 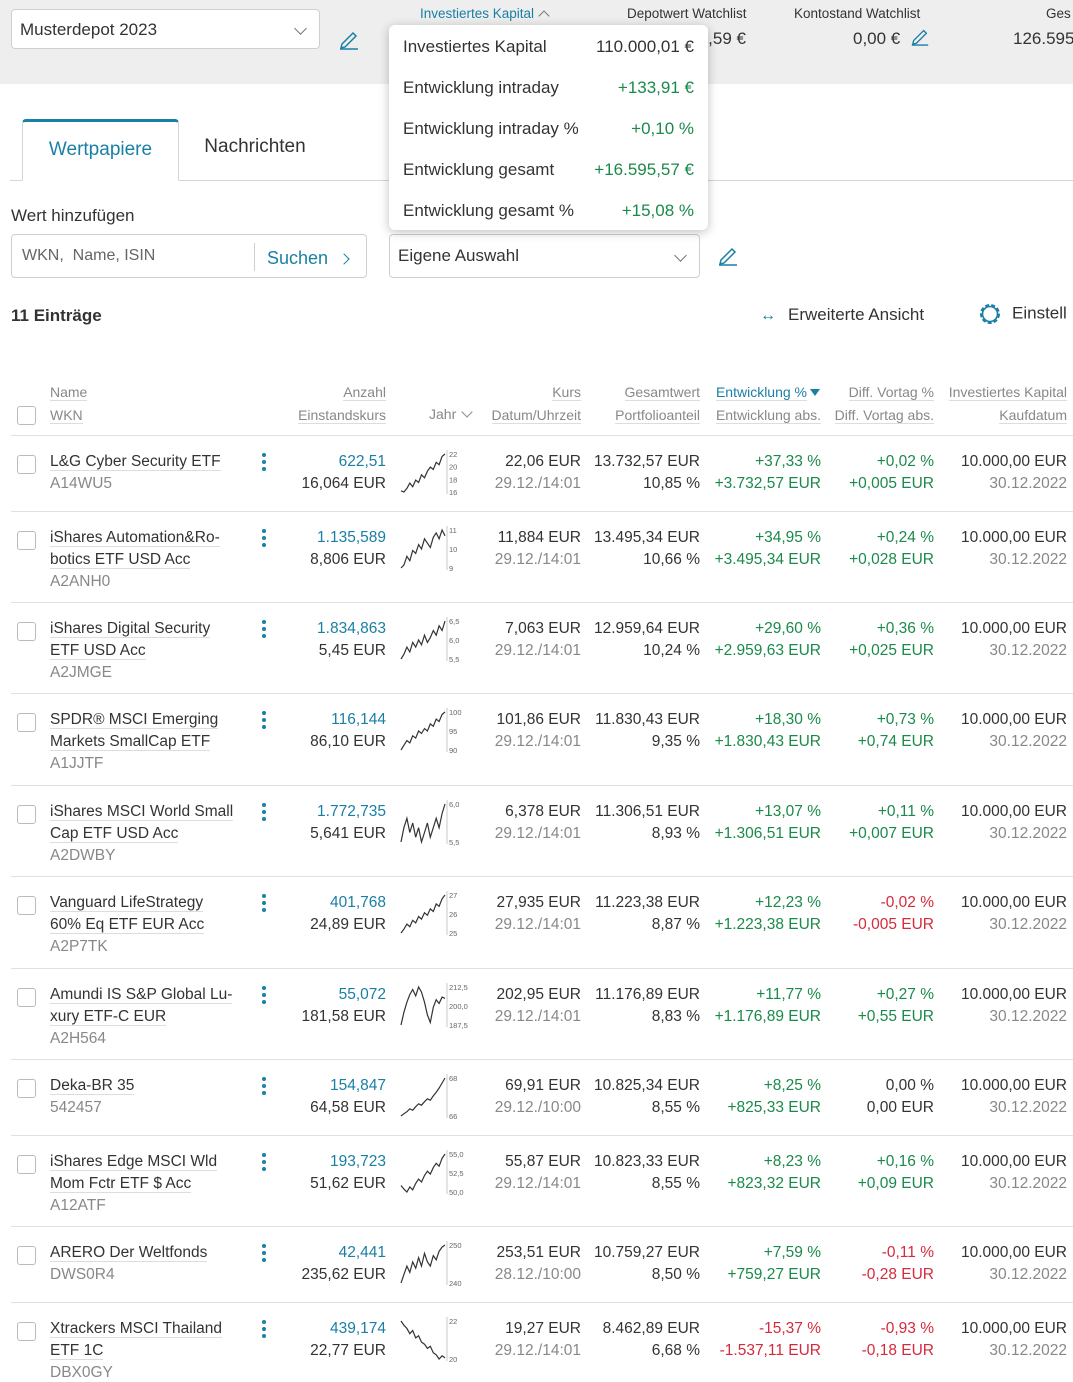 What do you see at coordinates (544, 16) in the screenshot?
I see `chevron-up-icon` at bounding box center [544, 16].